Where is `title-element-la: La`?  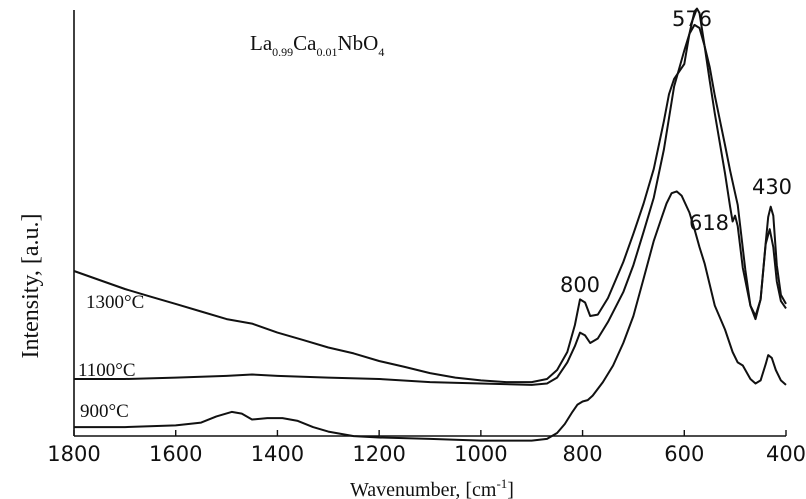
title-element-la: La is located at coordinates (261, 43).